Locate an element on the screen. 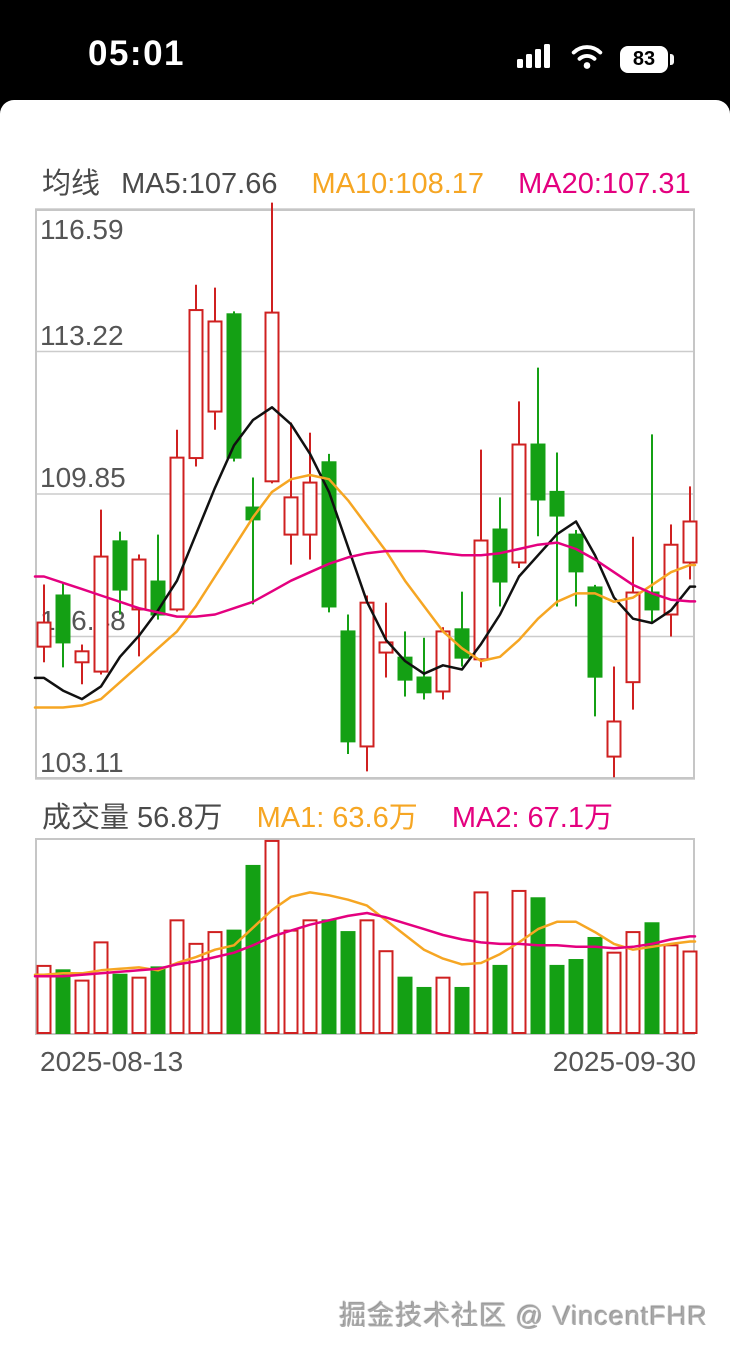 Image resolution: width=730 pixels, height=1348 pixels. battery-nub is located at coordinates (672, 59).